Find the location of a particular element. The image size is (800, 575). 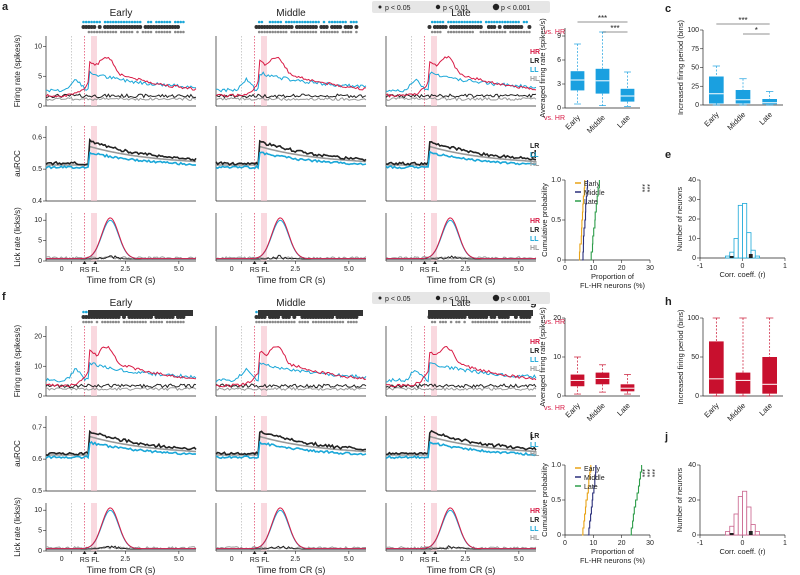

x-tick-label: 0 is located at coordinates (232, 269).